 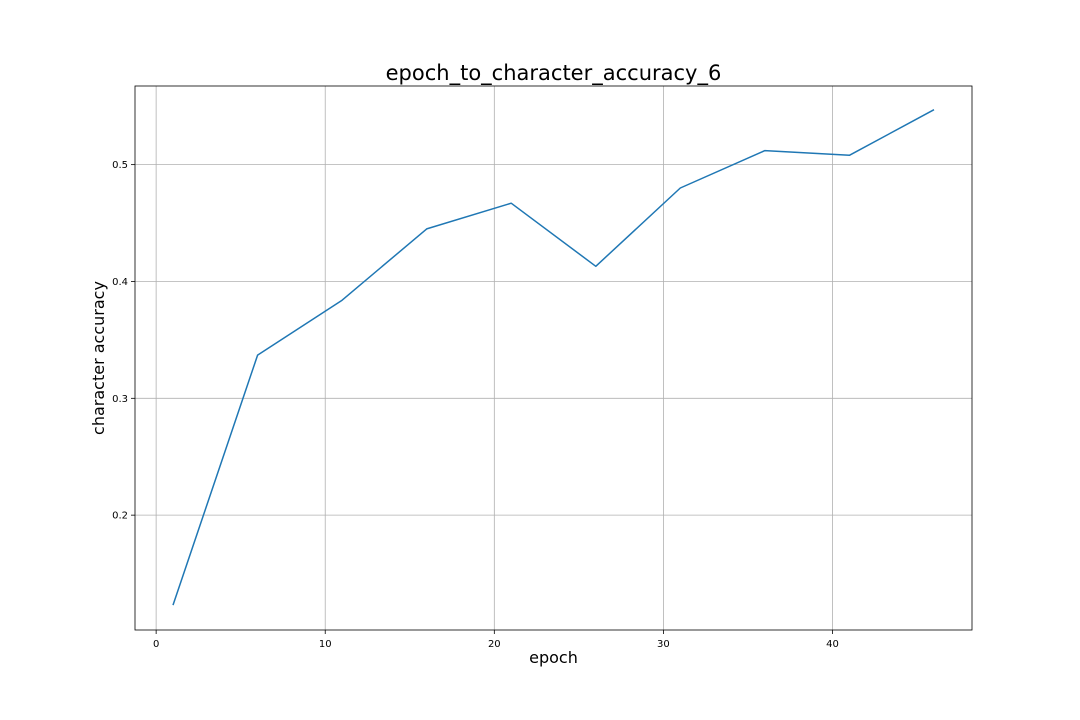 I want to click on x-tick-label: 0, so click(x=156, y=644).